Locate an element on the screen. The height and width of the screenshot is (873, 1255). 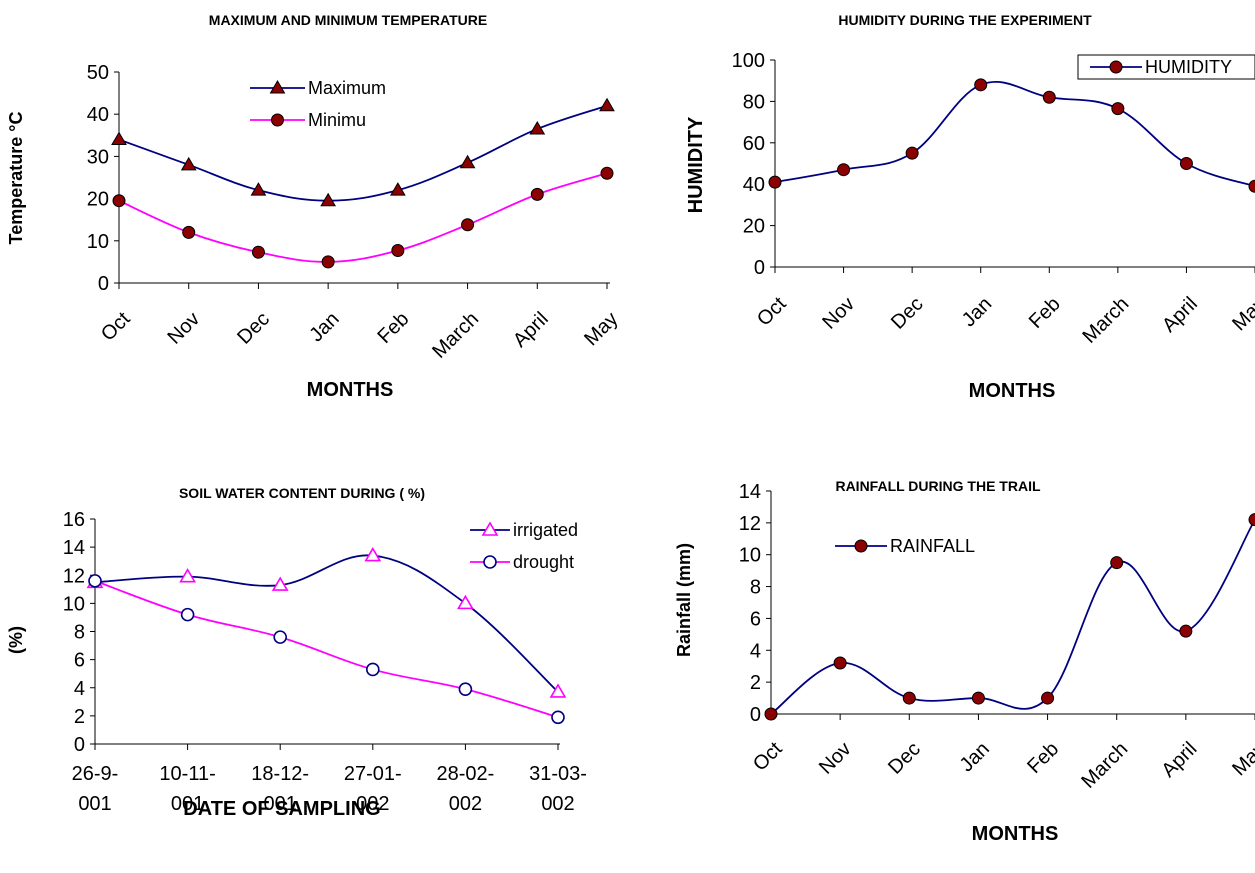
legend-label: HUMIDITY is located at coordinates (1188, 67).